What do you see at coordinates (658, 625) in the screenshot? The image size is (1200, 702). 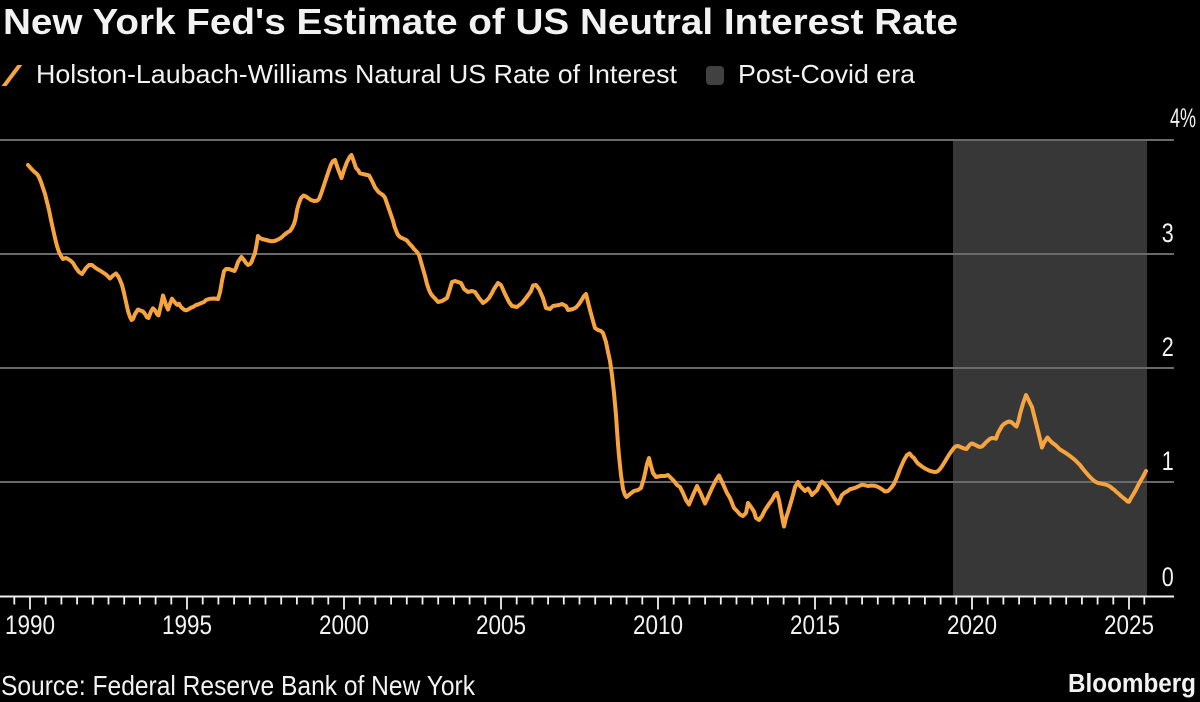 I see `svg-text: 2010` at bounding box center [658, 625].